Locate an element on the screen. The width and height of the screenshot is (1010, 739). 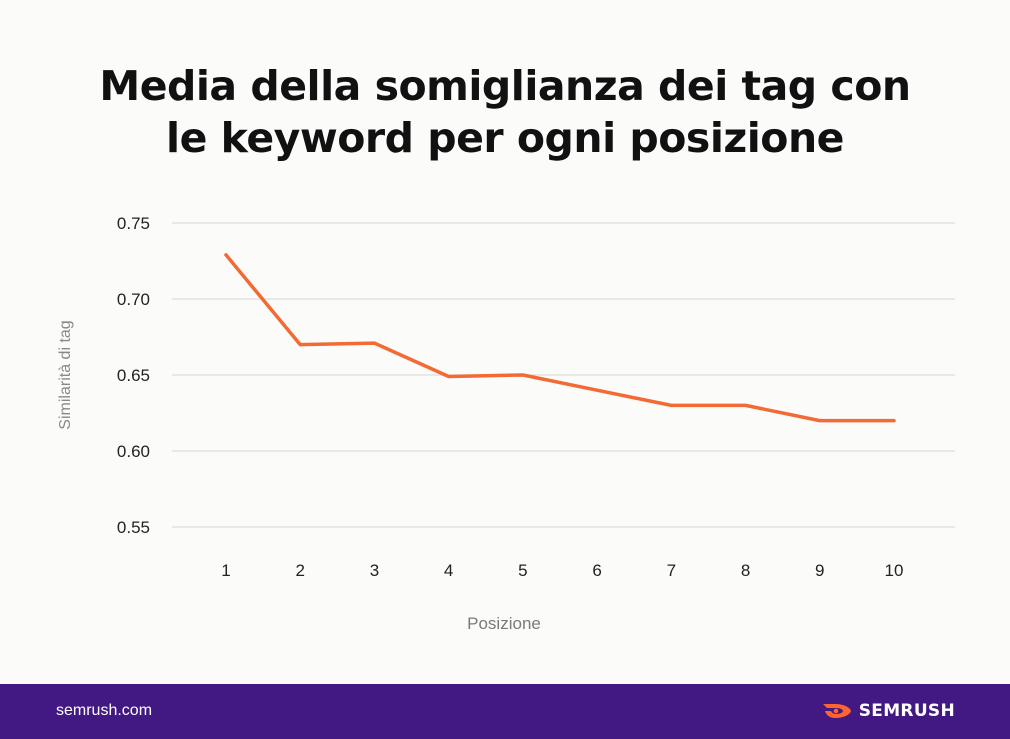
y-tick-label: 0.60 is located at coordinates (133, 451).